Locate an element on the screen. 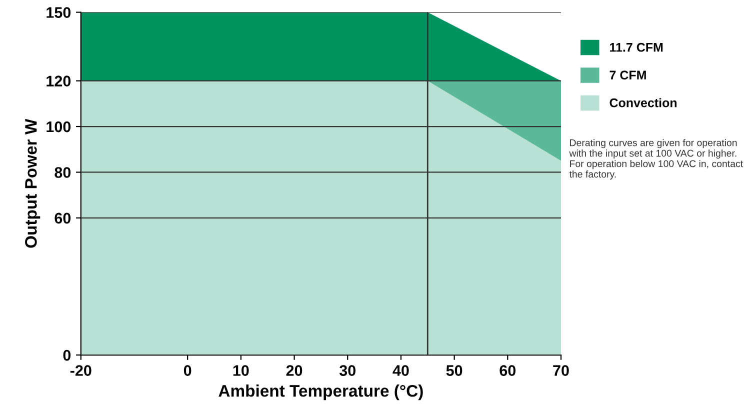  x-tick-label: 10 is located at coordinates (241, 370).